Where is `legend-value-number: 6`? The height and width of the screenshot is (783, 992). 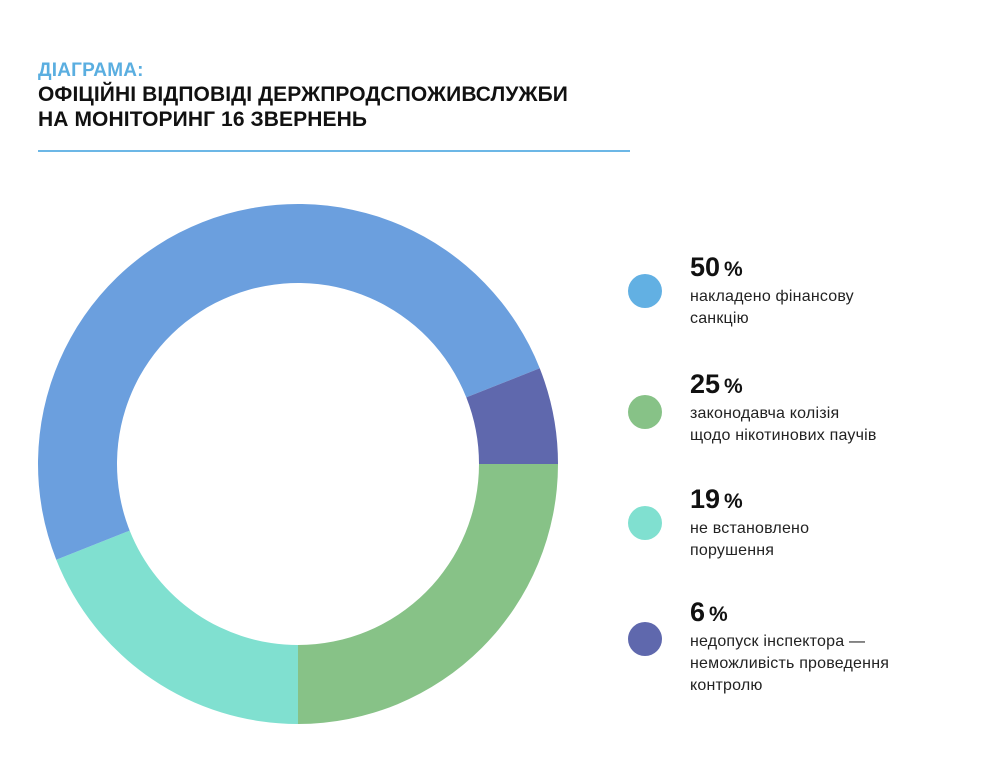 legend-value-number: 6 is located at coordinates (698, 612).